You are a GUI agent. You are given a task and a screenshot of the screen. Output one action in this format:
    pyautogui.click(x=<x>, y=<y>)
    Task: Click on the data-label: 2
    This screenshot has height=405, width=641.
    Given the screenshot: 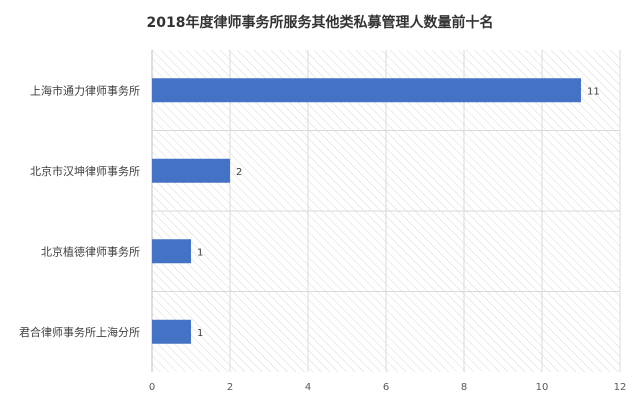 What is the action you would take?
    pyautogui.click(x=239, y=172)
    